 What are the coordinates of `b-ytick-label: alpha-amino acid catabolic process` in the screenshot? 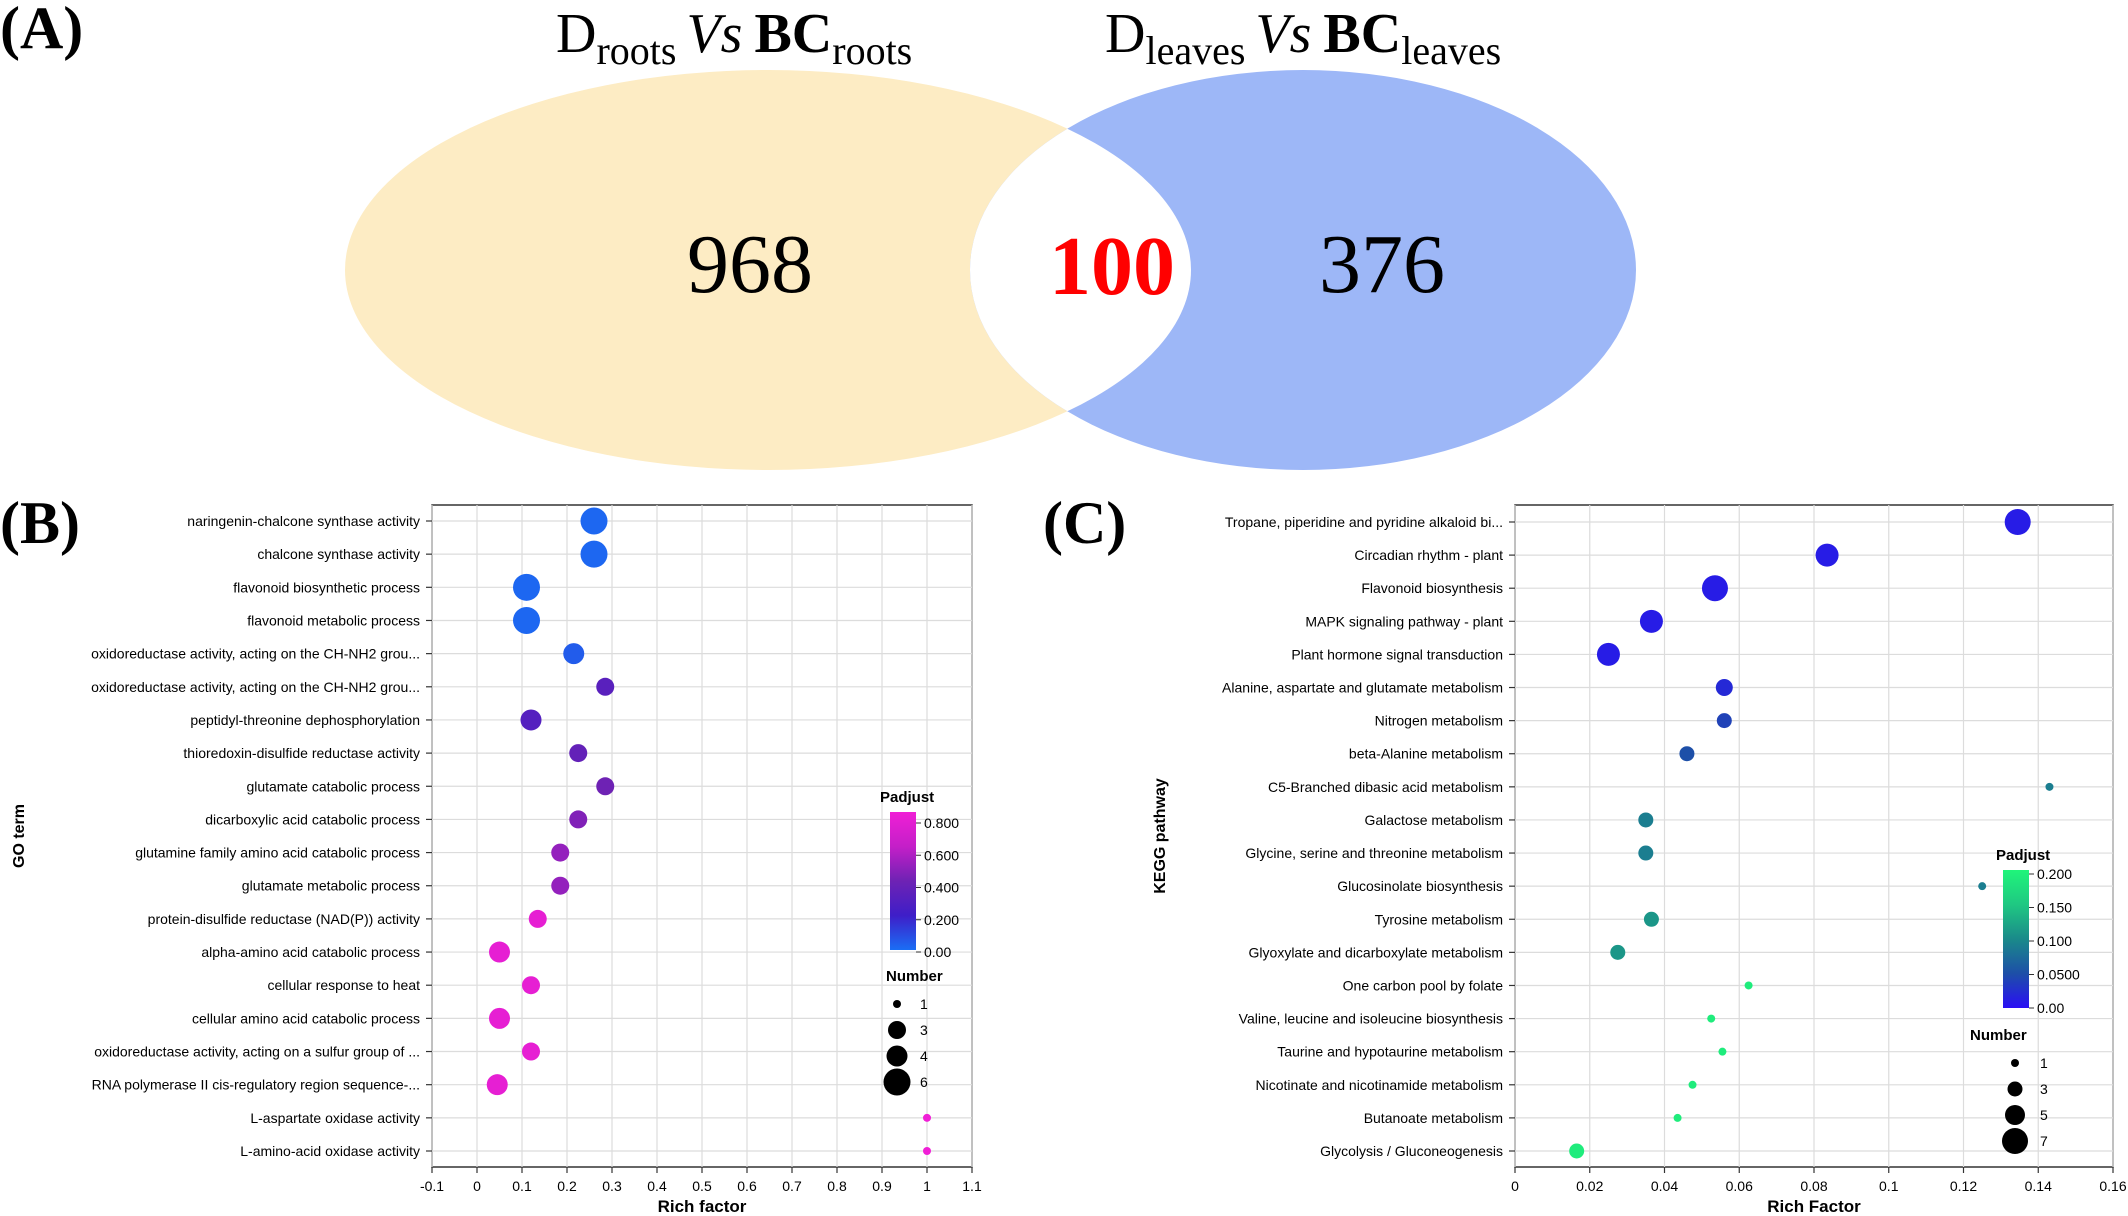 It's located at (310, 952).